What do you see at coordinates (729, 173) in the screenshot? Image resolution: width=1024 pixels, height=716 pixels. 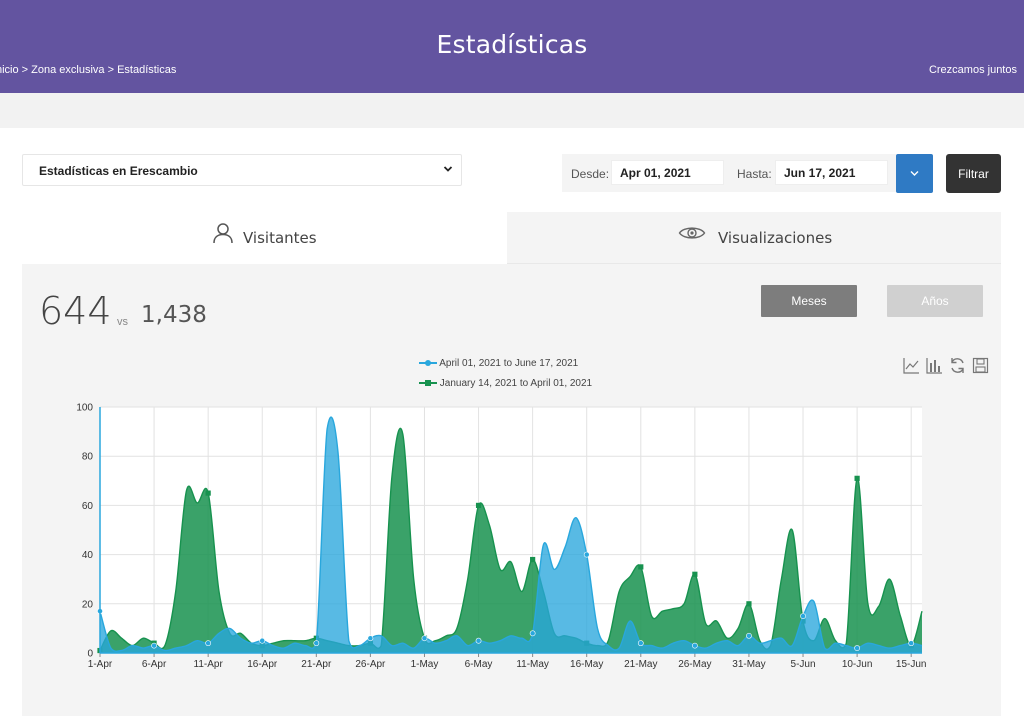 I see `date-range-group: Desde: Apr 01, 2021 Hasta: Jun 17, 2021` at bounding box center [729, 173].